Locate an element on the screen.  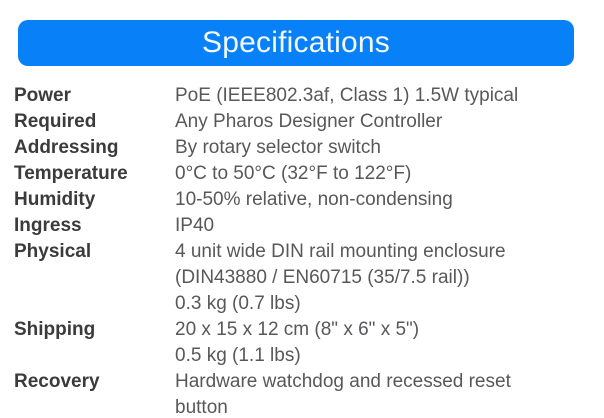
spec-row-temperature: Temperature 0°C to 50°C (32°F to 122°F) is located at coordinates (304, 174).